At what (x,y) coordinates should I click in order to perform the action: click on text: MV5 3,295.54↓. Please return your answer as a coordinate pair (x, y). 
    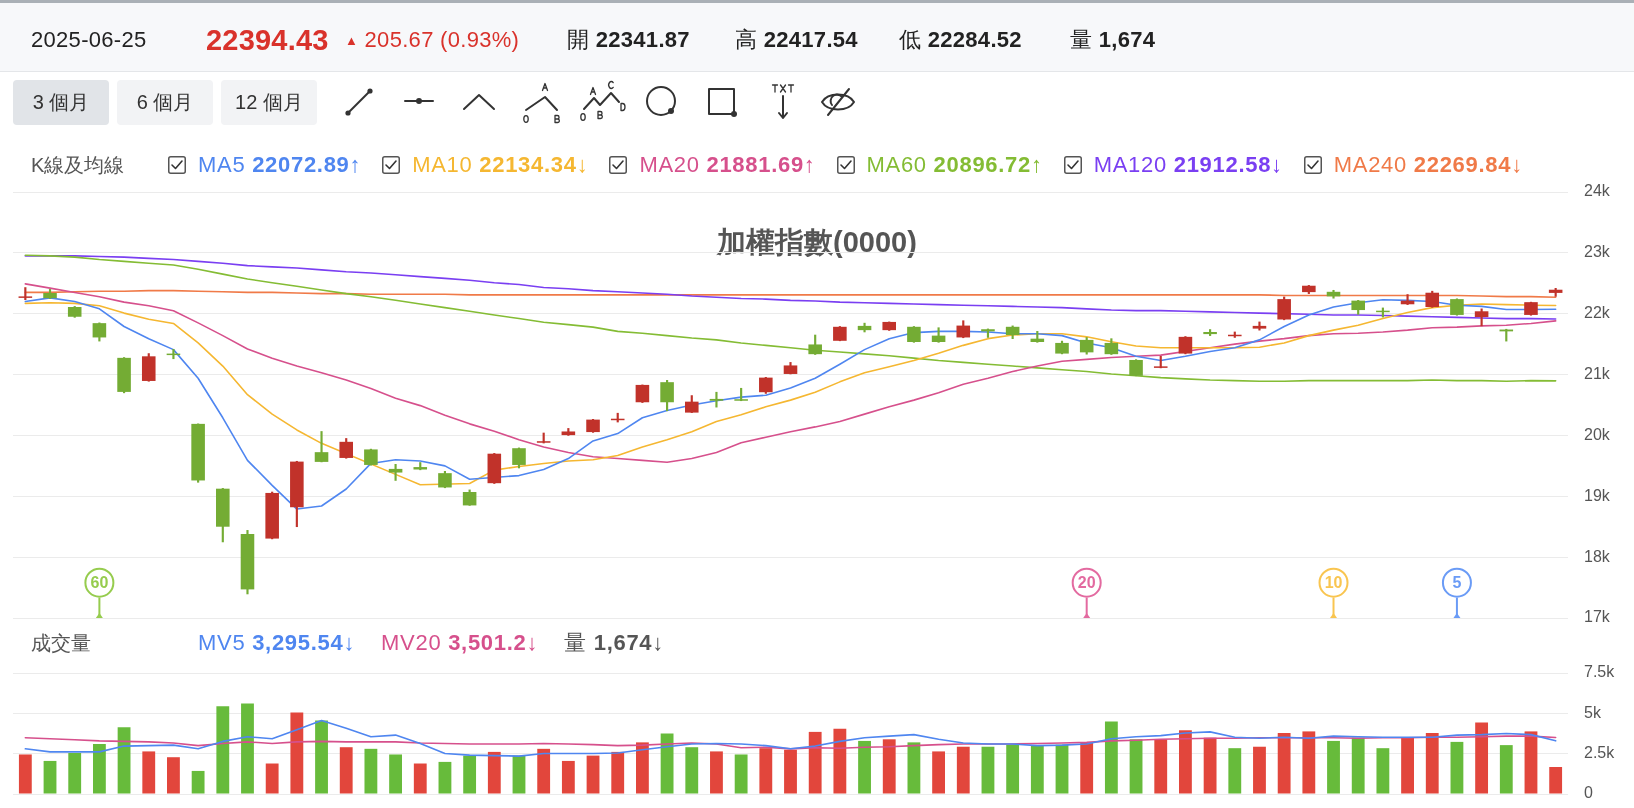
    Looking at the image, I should click on (277, 643).